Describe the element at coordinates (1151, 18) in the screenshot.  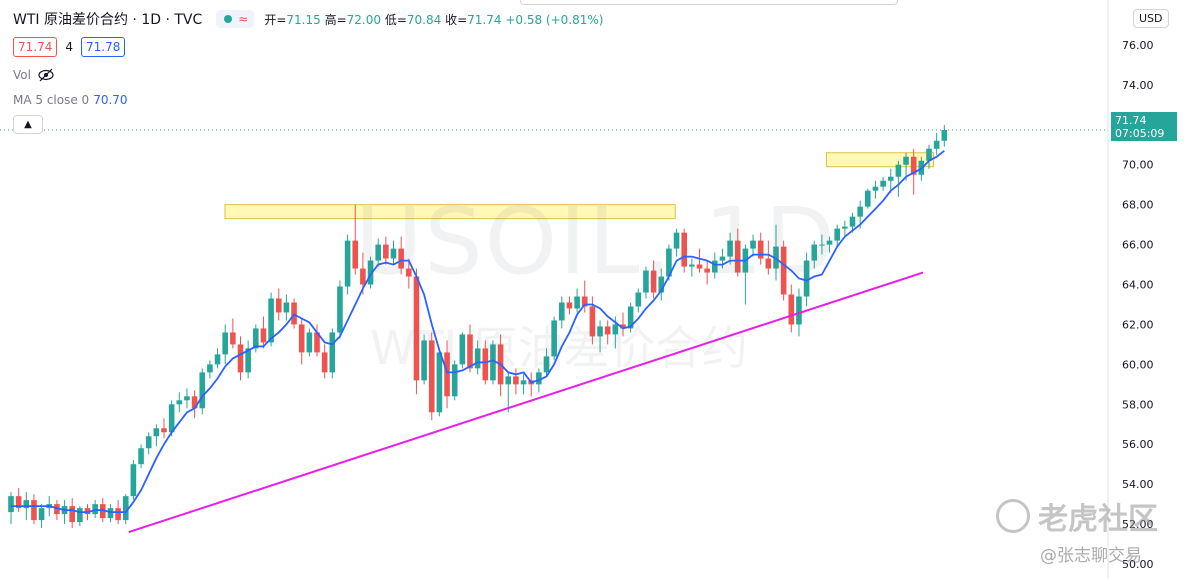
I see `currency-button: USD` at that location.